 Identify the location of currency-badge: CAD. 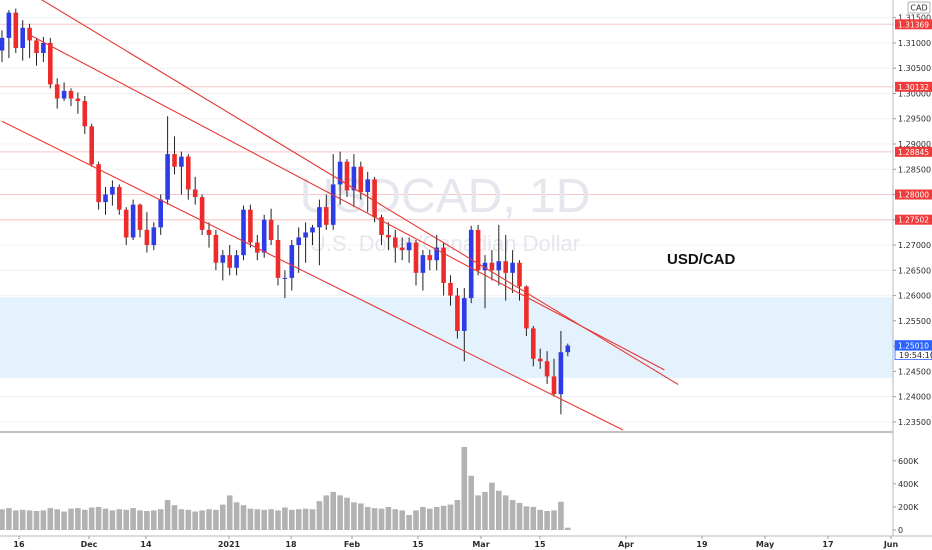
(919, 7).